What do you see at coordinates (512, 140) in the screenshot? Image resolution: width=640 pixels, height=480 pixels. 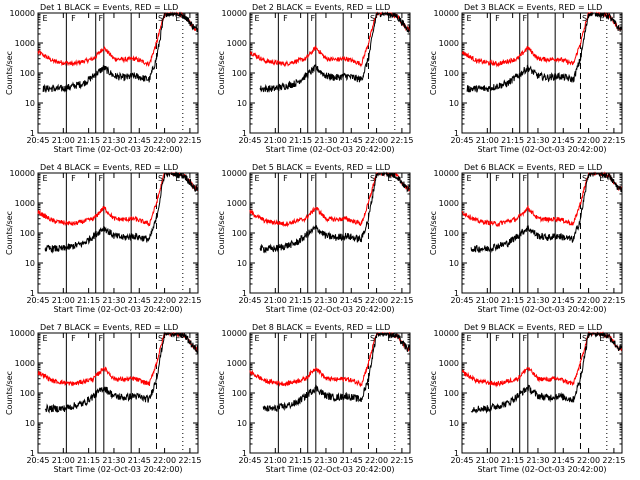 I see `x-tick-label: 21:15` at bounding box center [512, 140].